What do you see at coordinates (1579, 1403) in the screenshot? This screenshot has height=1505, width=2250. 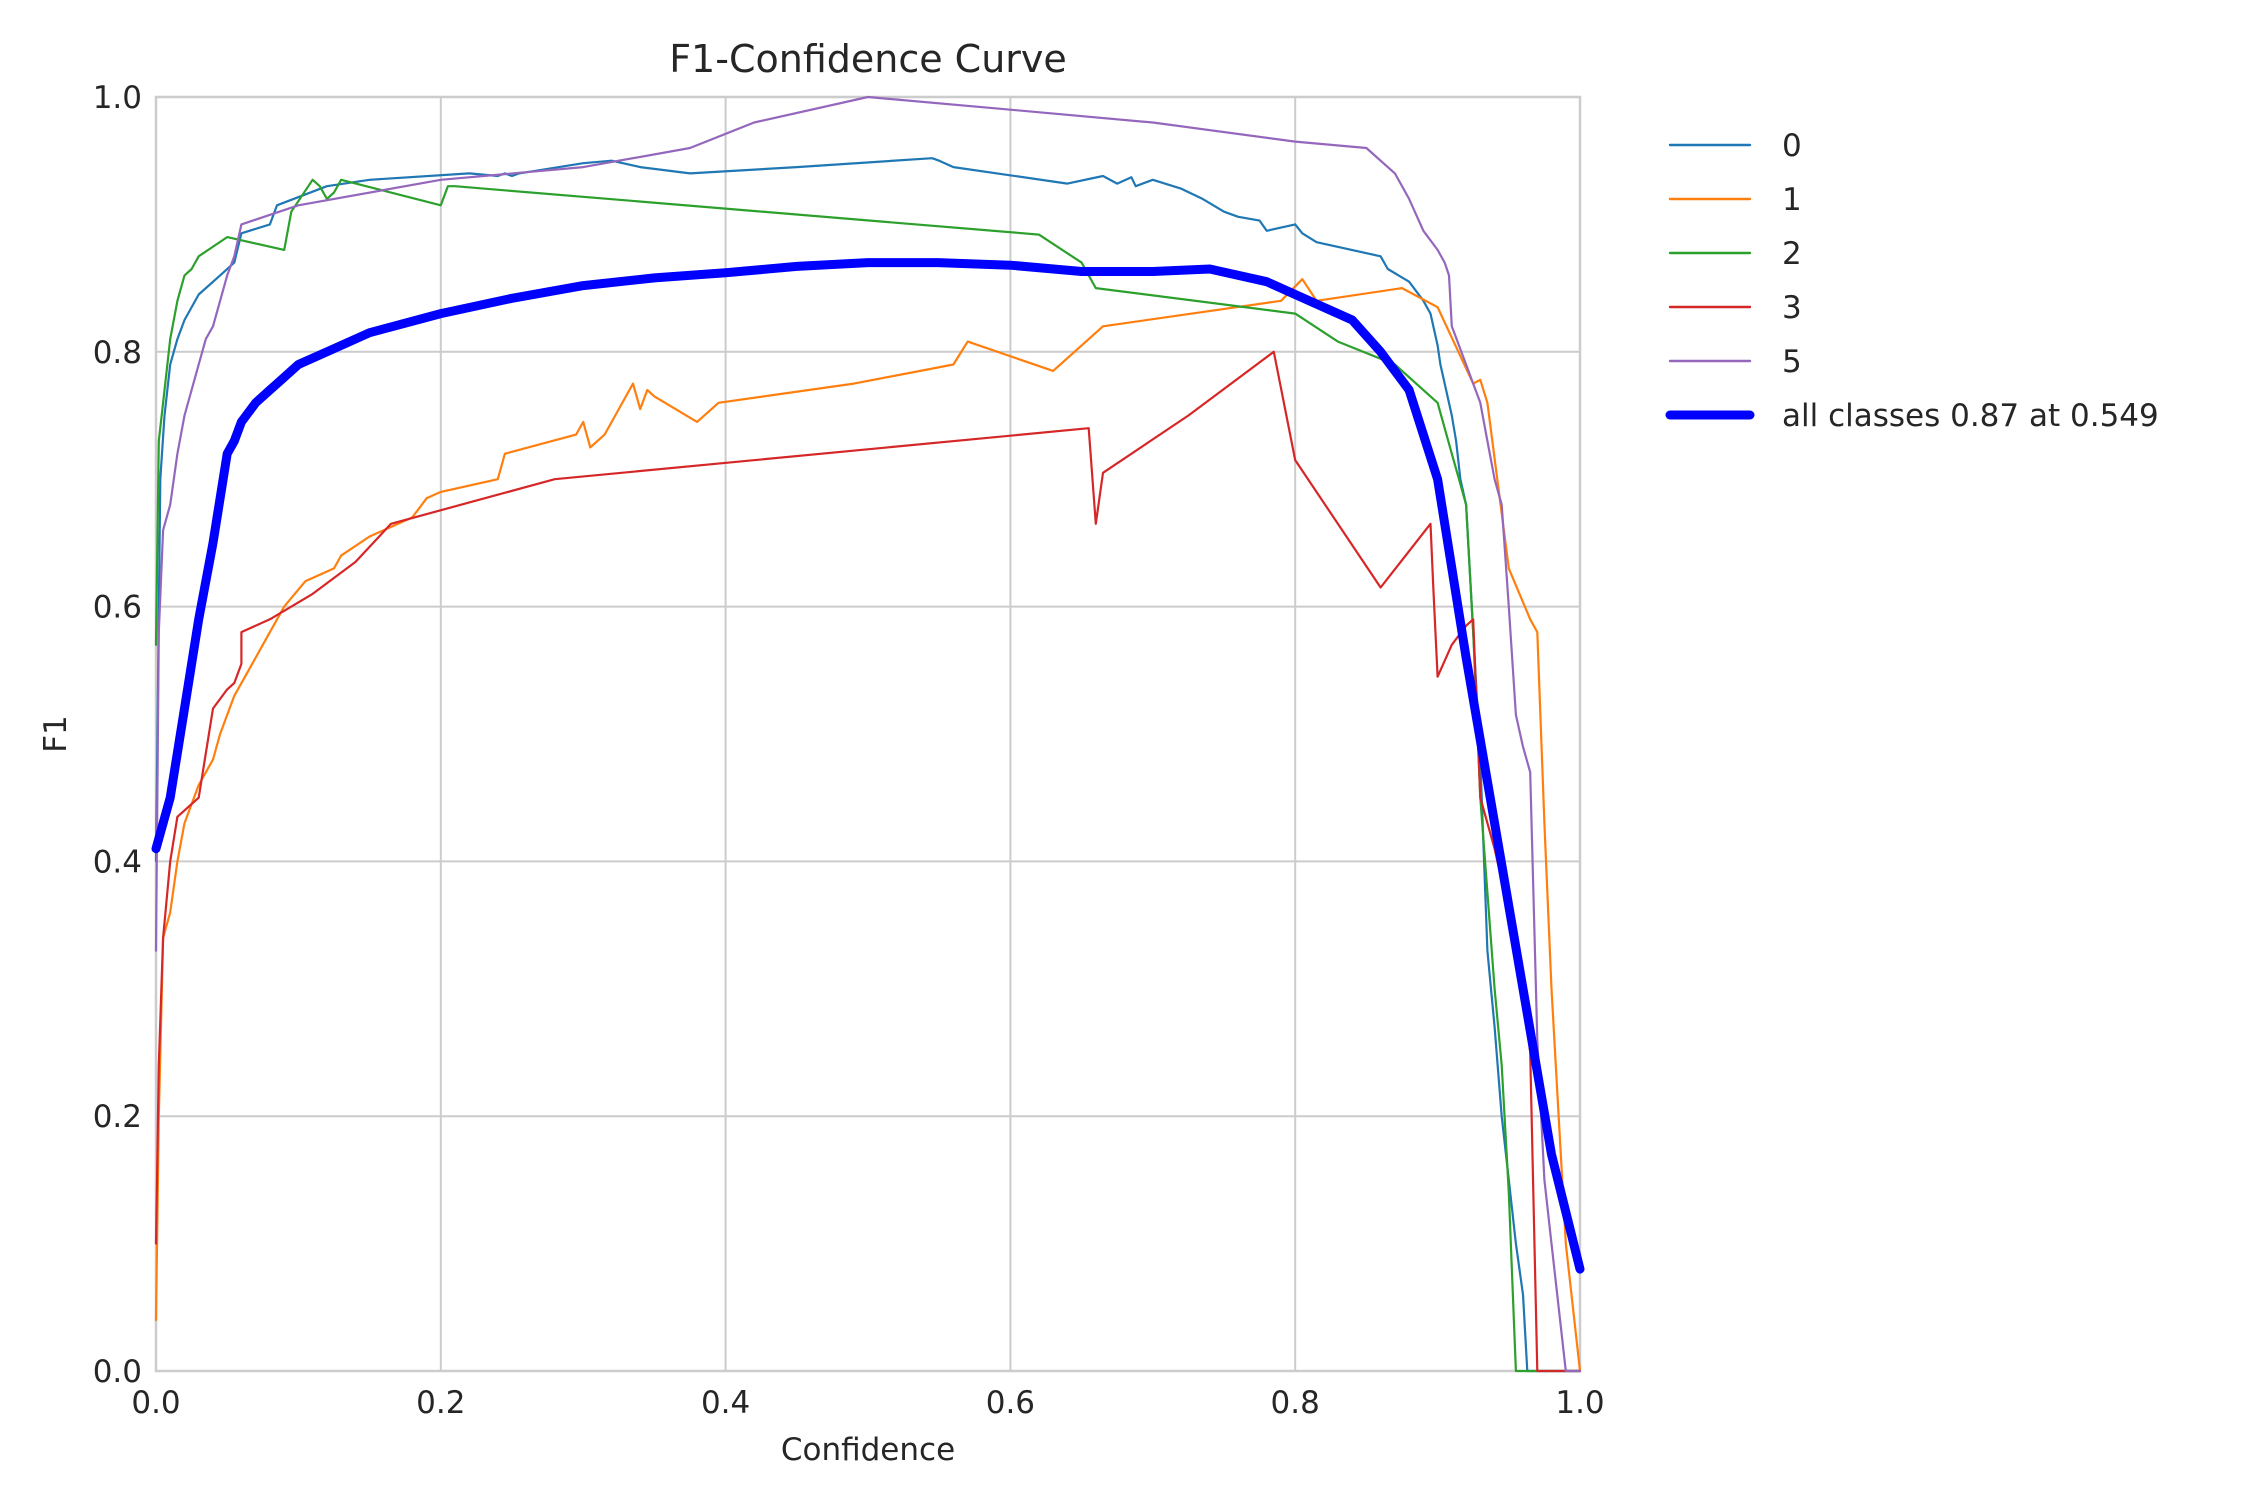 I see `x-tick-label: 1.0` at bounding box center [1579, 1403].